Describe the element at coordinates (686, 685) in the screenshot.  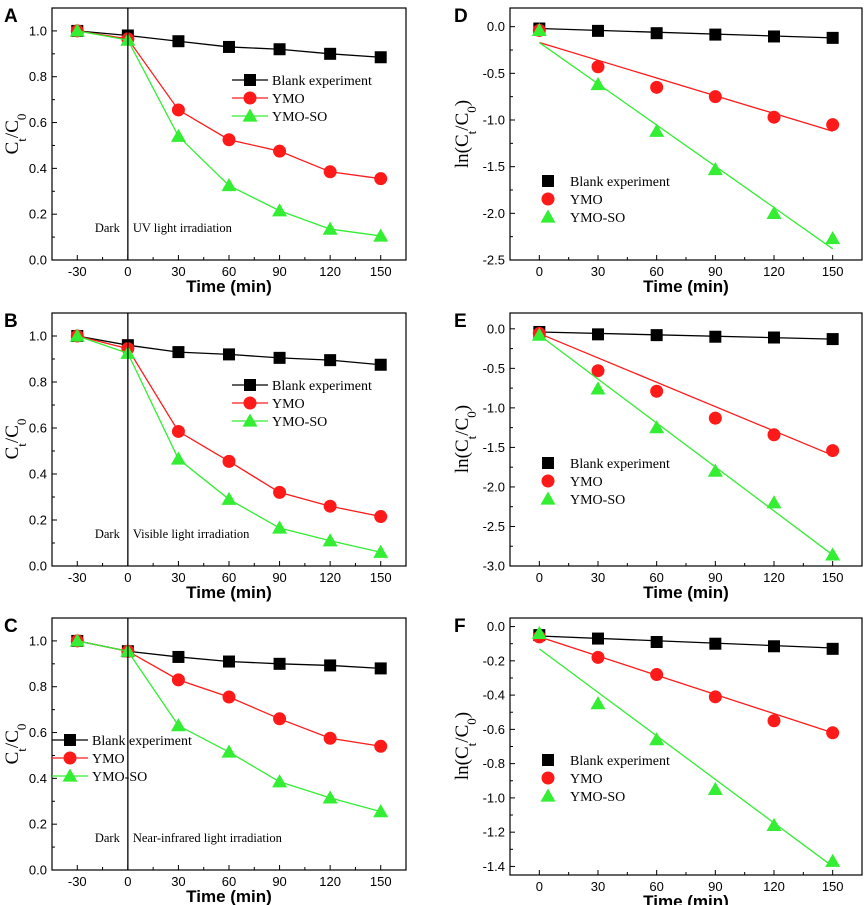
I see `series-circle` at that location.